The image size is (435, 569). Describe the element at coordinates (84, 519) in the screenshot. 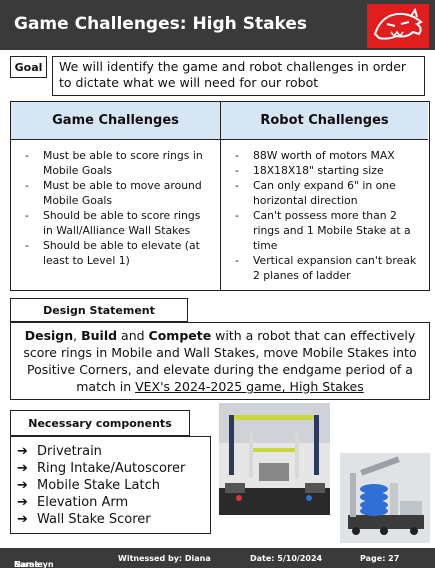

I see `list-item: ➔ Wall Stake Scorer` at that location.